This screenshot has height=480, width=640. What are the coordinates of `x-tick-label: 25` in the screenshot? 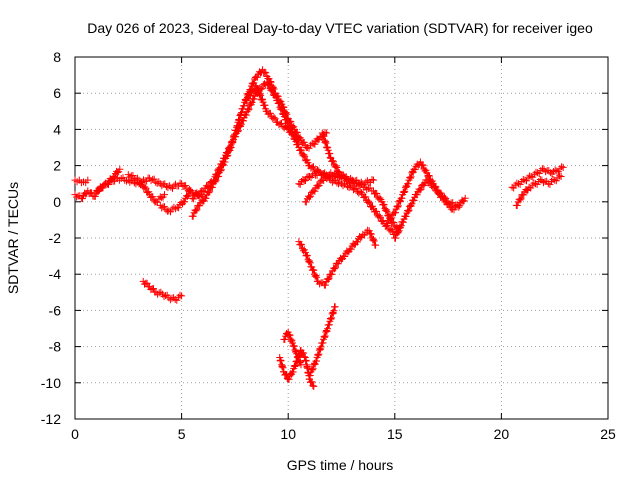 It's located at (608, 434).